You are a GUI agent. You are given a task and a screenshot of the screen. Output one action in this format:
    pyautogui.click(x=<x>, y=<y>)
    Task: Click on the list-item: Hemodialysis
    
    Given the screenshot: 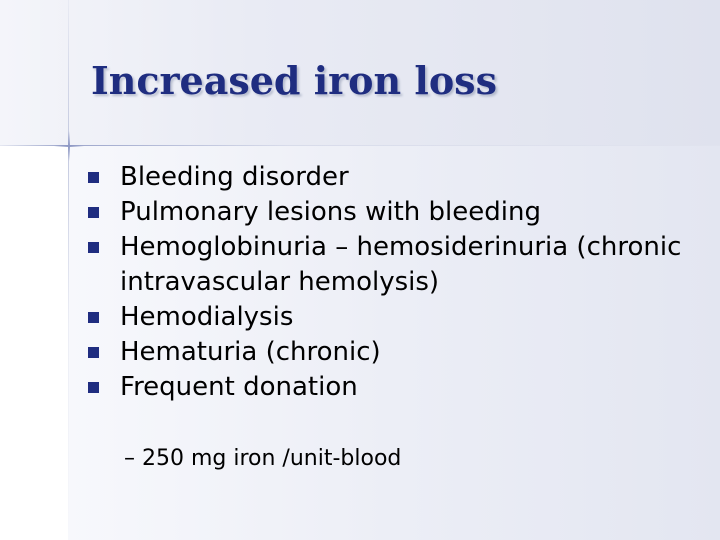 What is the action you would take?
    pyautogui.click(x=398, y=317)
    